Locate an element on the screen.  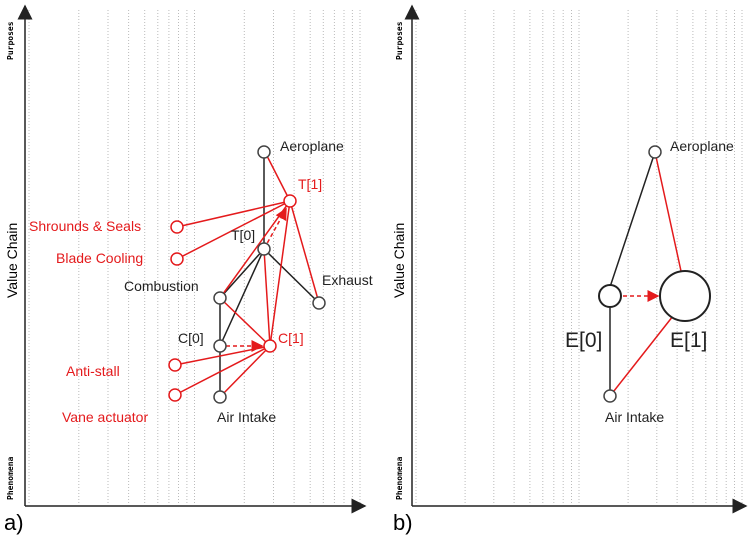
label-blade: Blade Cooling is located at coordinates (99, 258).